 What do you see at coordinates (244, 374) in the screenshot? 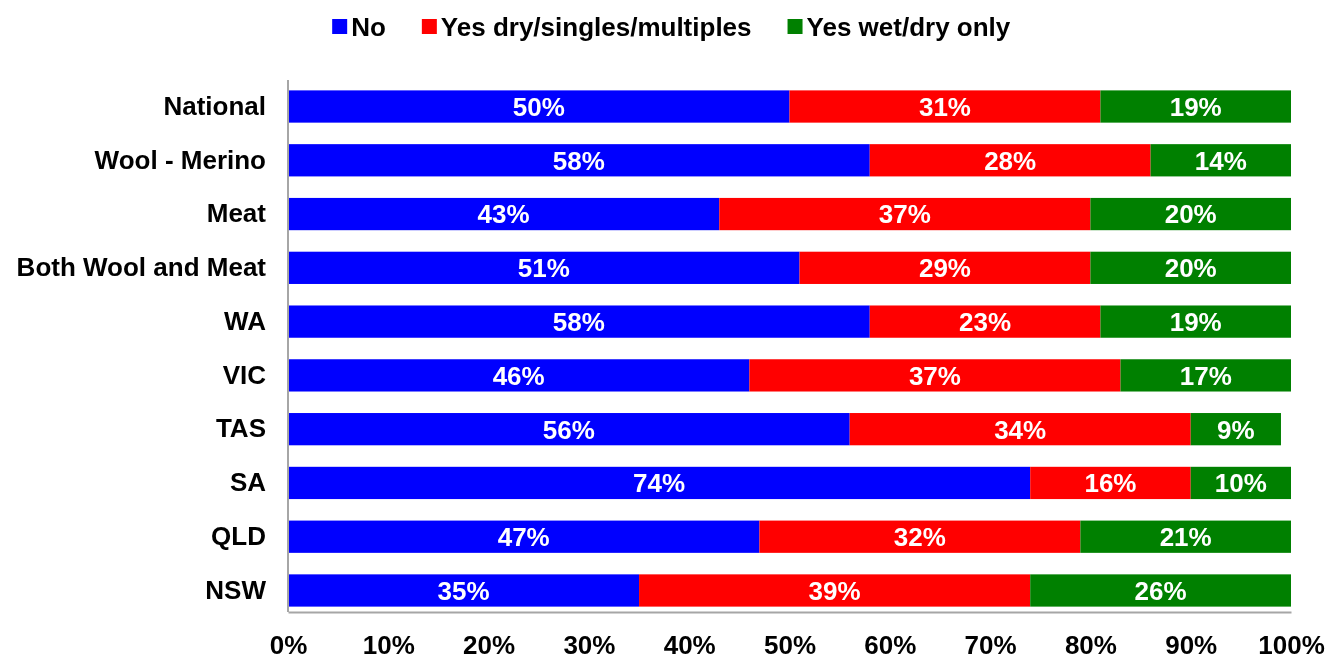
I see `y-tick-label: VIC` at bounding box center [244, 374].